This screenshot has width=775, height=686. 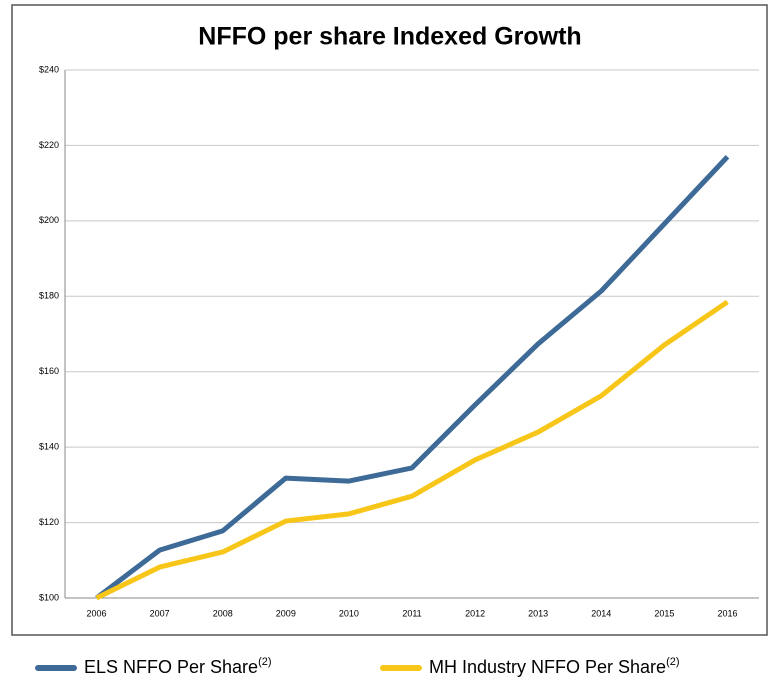 I want to click on x-tick-label: 2011, so click(x=411, y=613).